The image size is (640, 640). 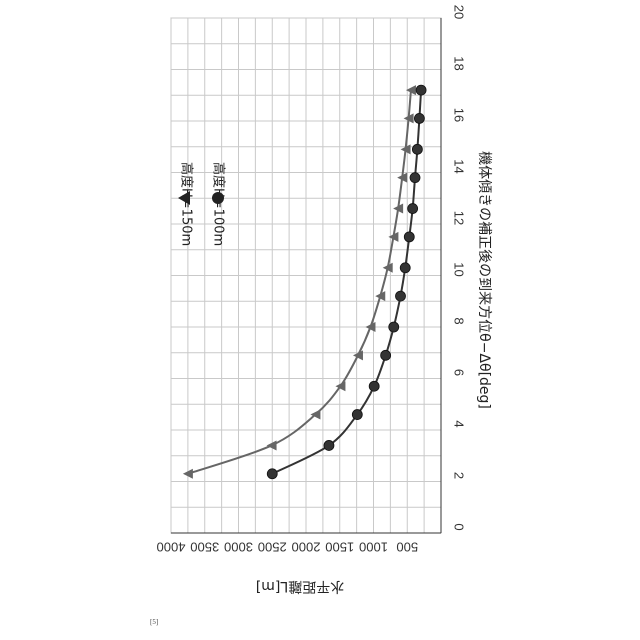 What do you see at coordinates (459, 115) in the screenshot?
I see `x-tick-label: 16` at bounding box center [459, 115].